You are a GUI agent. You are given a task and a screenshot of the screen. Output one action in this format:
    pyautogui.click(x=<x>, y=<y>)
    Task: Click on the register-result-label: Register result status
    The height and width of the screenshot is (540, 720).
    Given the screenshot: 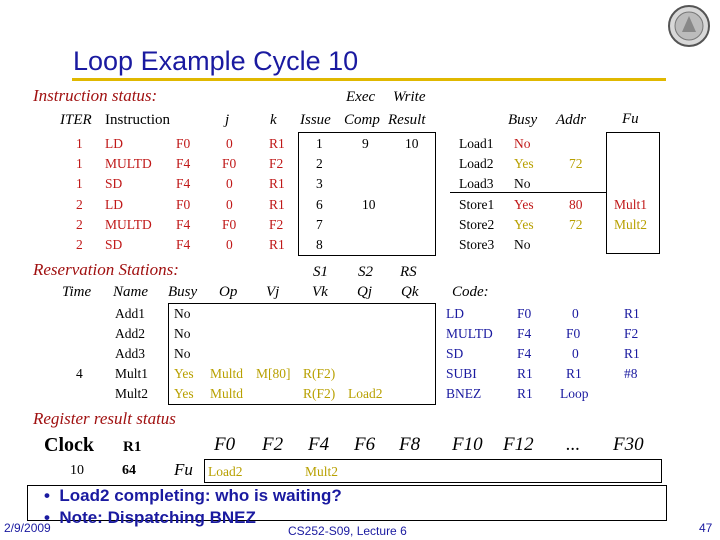 What is the action you would take?
    pyautogui.click(x=104, y=418)
    